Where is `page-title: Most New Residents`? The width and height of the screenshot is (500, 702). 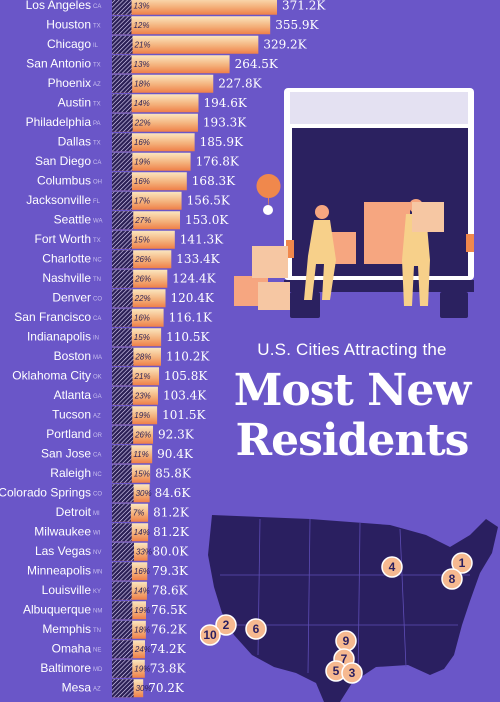
page-title: Most New Residents is located at coordinates (352, 416).